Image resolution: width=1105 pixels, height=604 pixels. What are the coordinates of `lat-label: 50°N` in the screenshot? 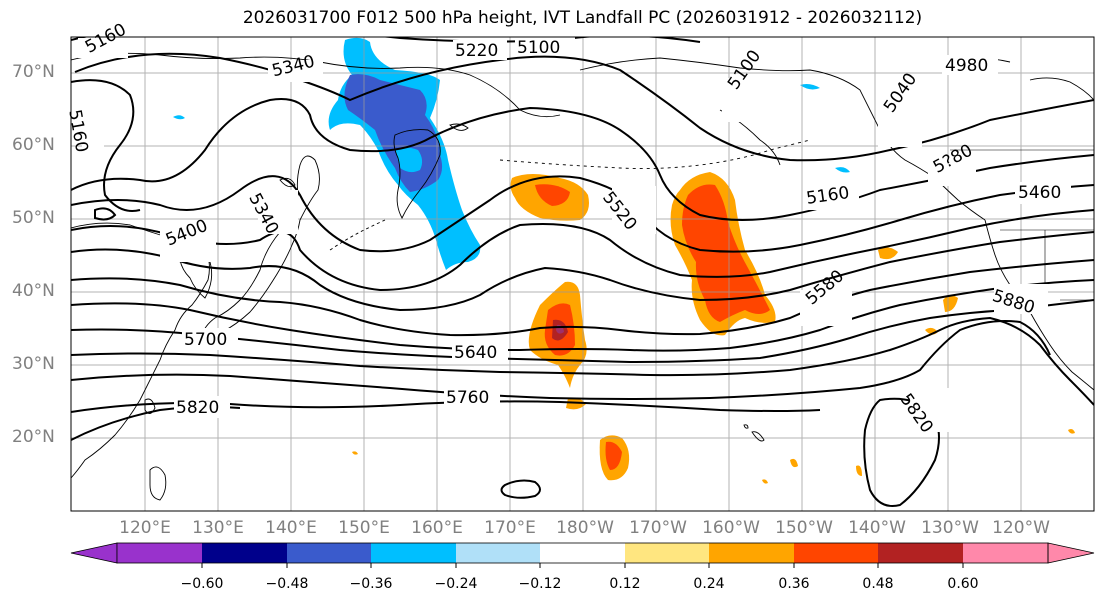 It's located at (33, 218).